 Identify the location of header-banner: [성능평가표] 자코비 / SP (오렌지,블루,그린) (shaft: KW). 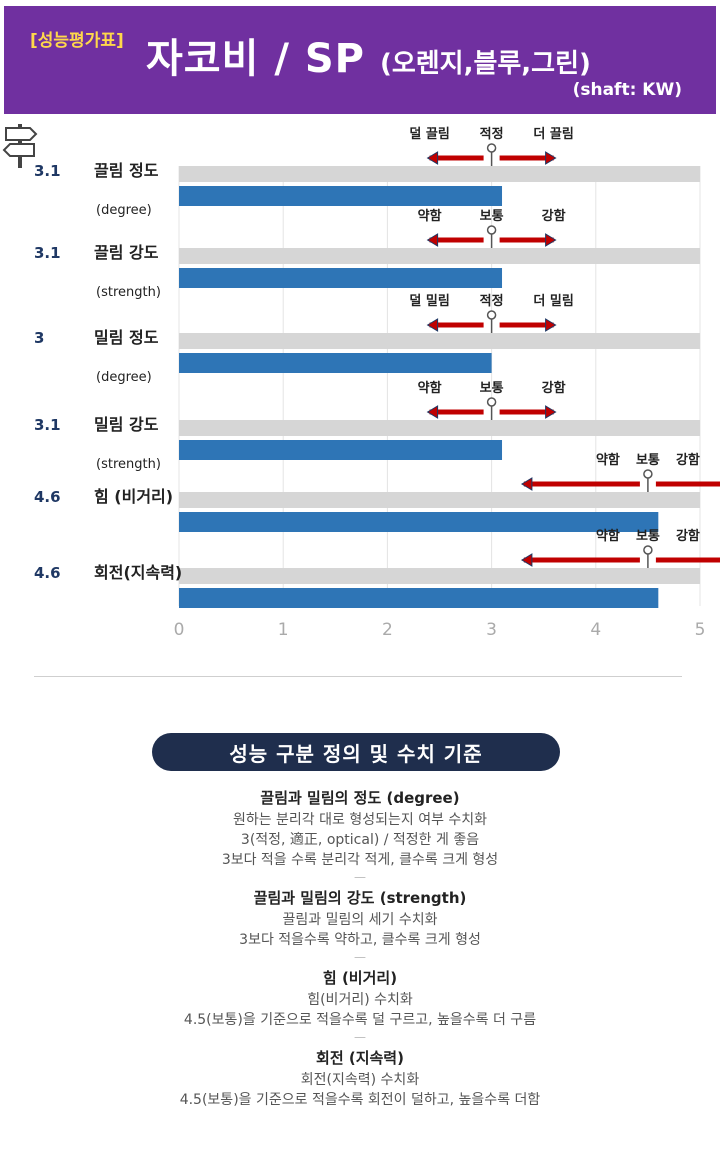
(360, 60).